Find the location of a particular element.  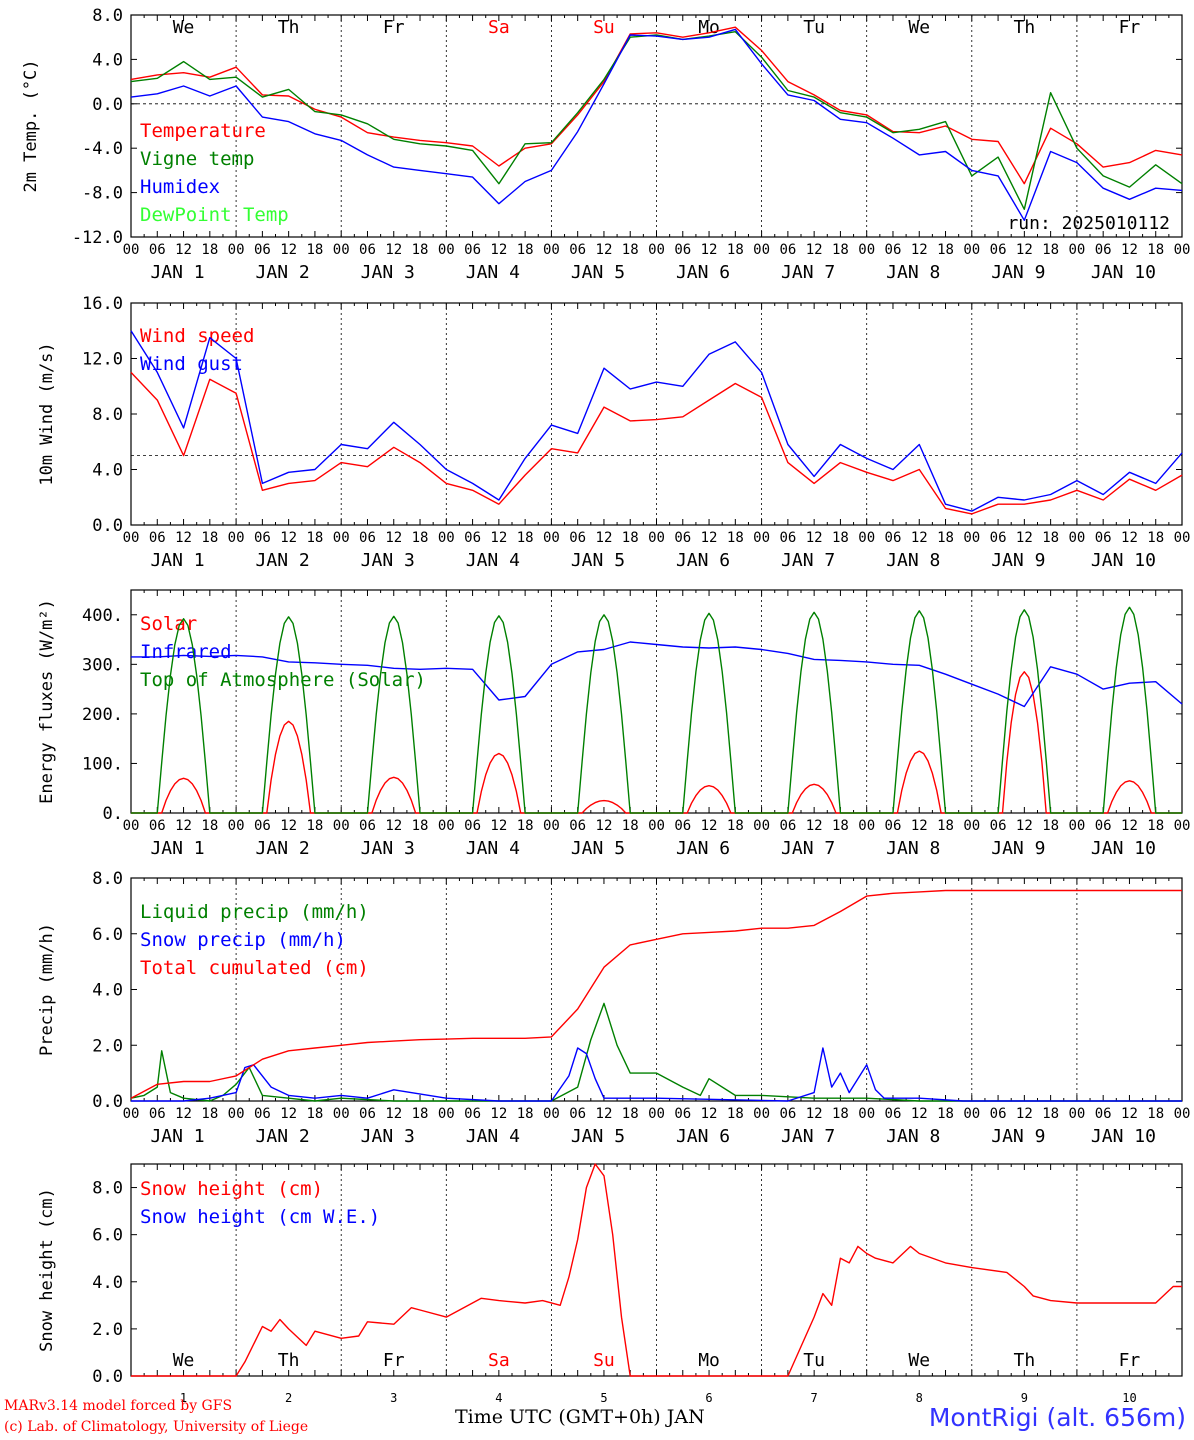

date-label: JAN 6 is located at coordinates (703, 1136).